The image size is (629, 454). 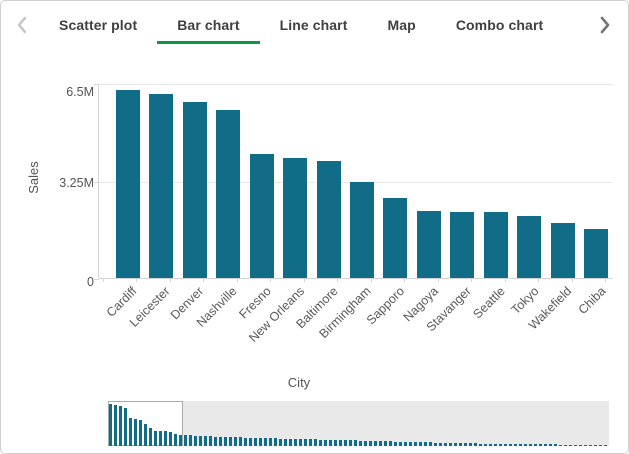 I want to click on x-axis-label-seattle: Seattle, so click(x=489, y=303).